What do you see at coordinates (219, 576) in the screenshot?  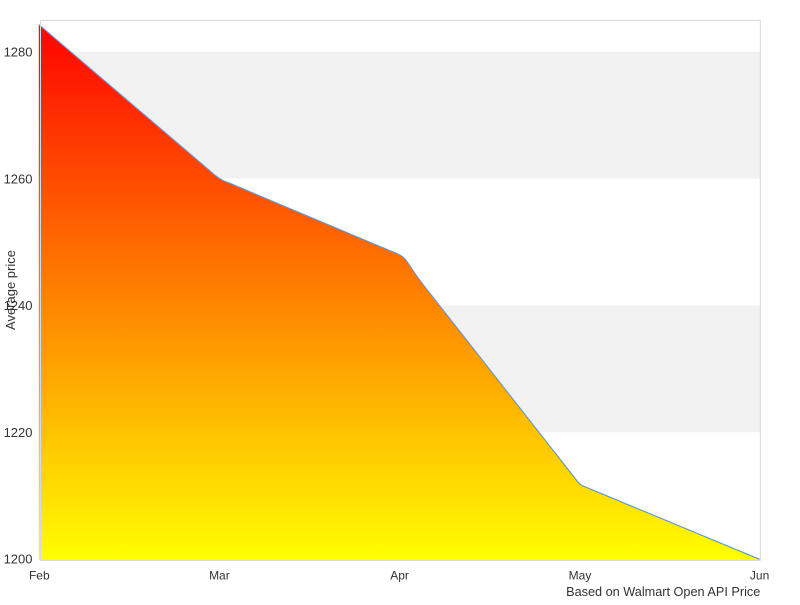 I see `svg-text: Mar` at bounding box center [219, 576].